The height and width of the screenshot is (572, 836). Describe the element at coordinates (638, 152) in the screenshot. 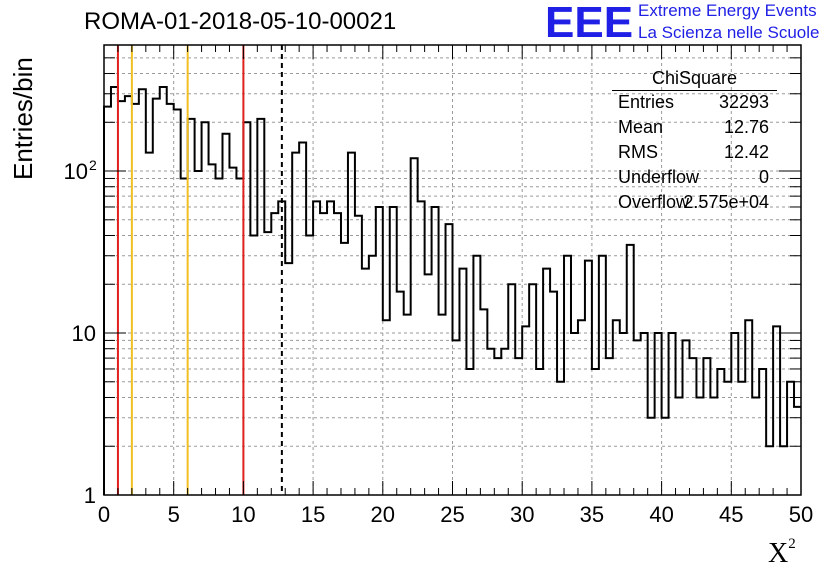

I see `stats-key: RMS` at that location.